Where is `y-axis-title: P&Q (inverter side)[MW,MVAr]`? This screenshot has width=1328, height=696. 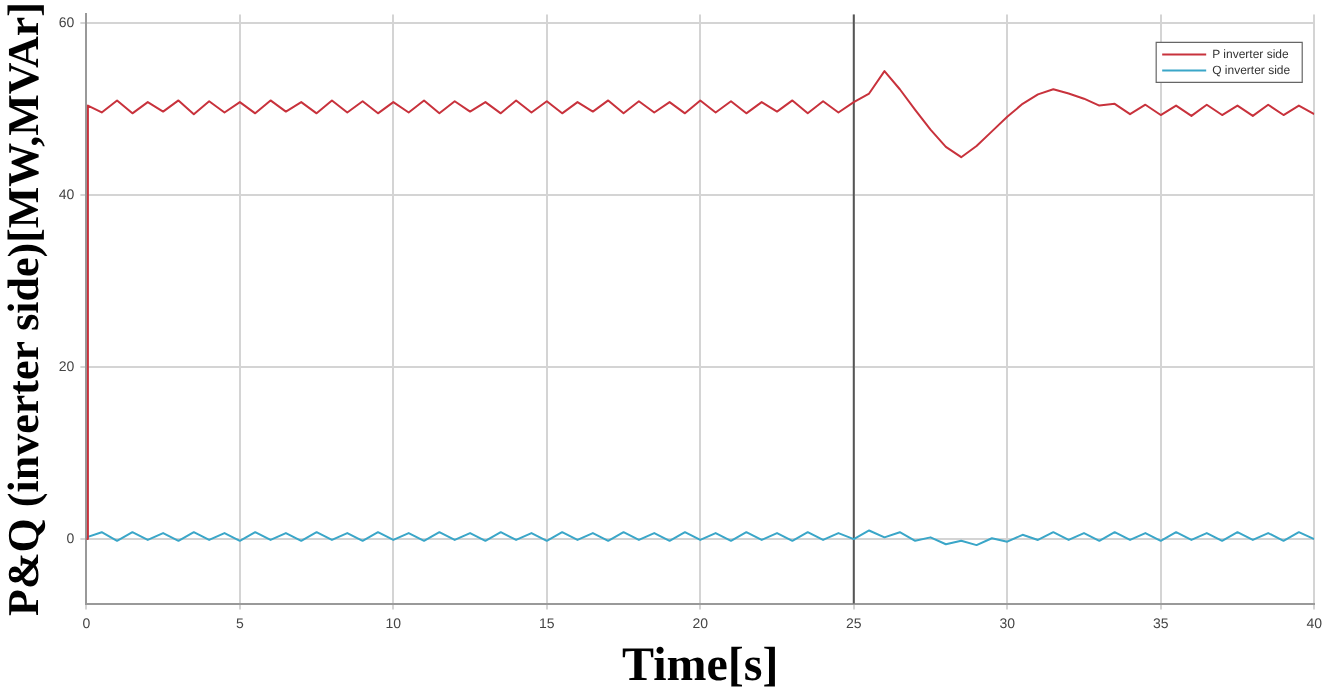
y-axis-title: P&Q (inverter side)[MW,MVAr] is located at coordinates (24, 309).